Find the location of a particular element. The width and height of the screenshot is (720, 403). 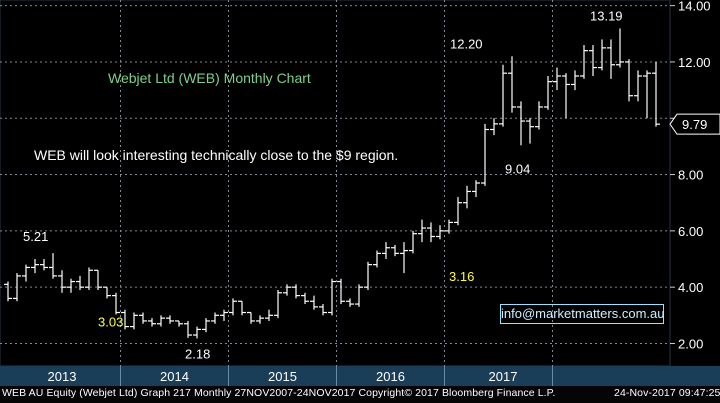

x-tick-label: 2016 is located at coordinates (390, 376).